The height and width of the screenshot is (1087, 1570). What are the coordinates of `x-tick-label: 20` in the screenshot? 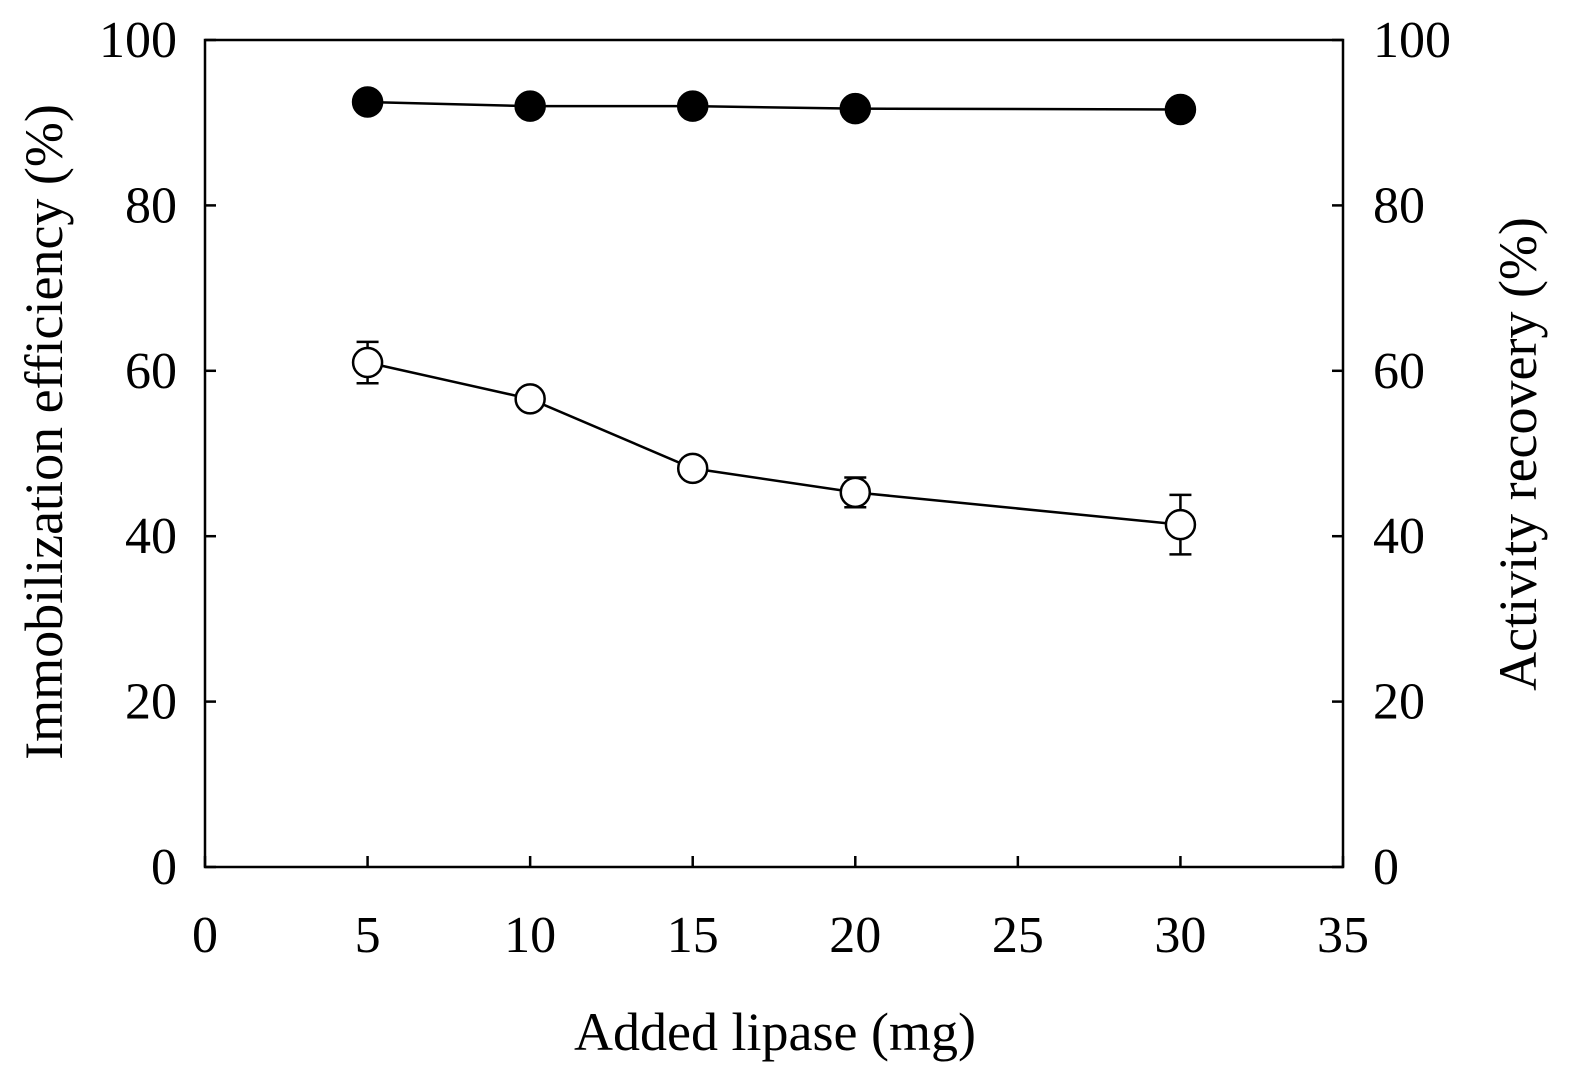 It's located at (855, 935).